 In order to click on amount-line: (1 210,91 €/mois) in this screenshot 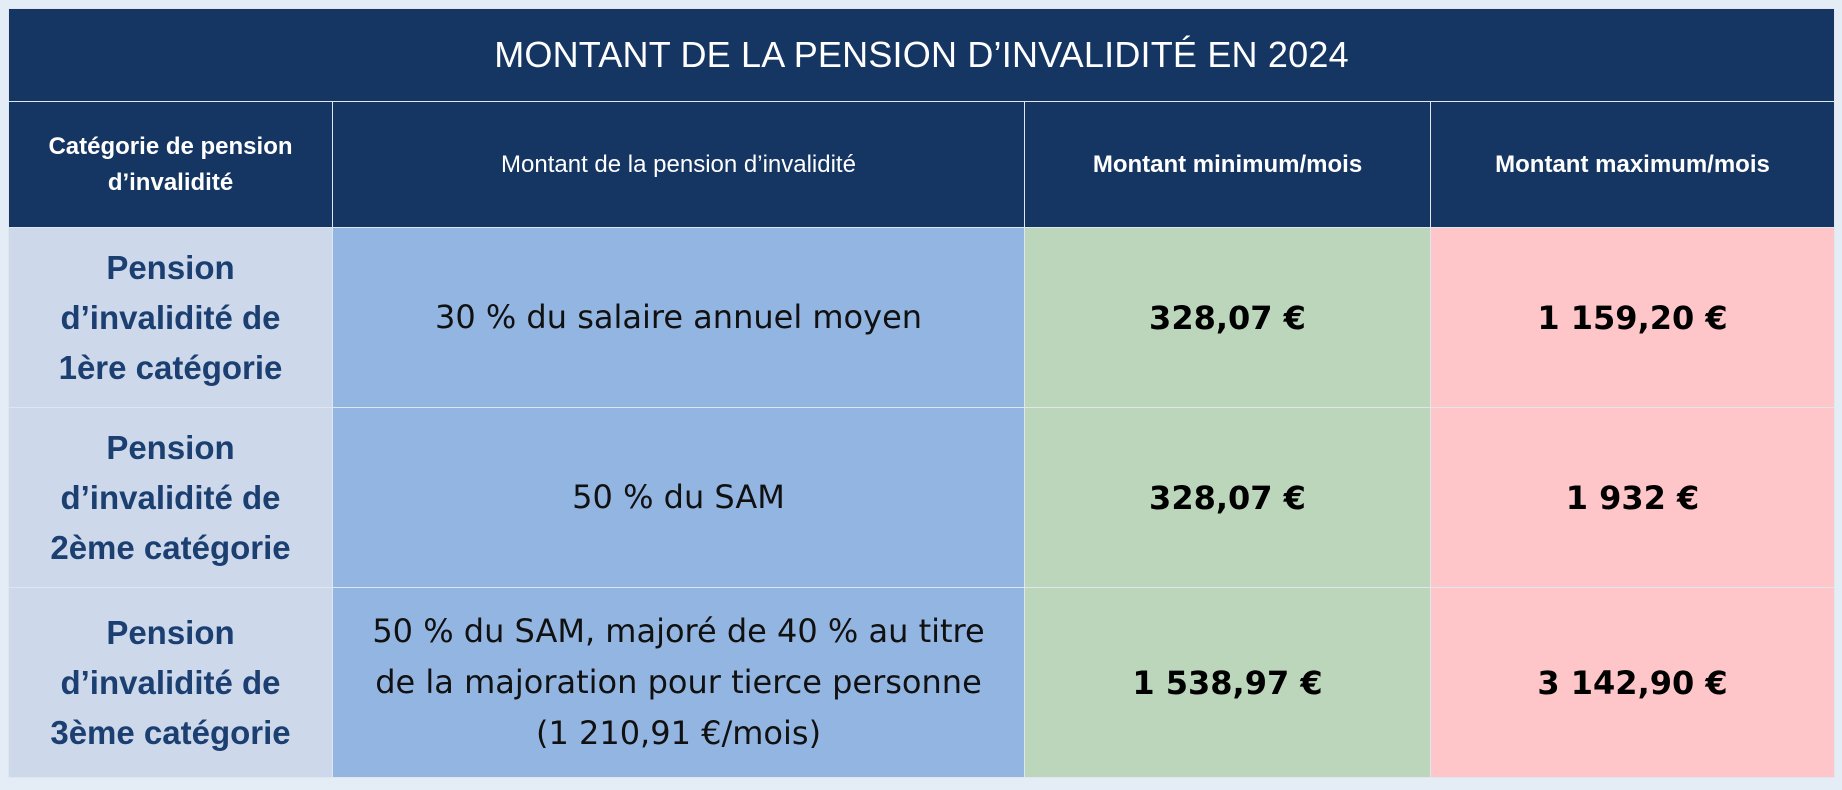, I will do `click(678, 733)`.